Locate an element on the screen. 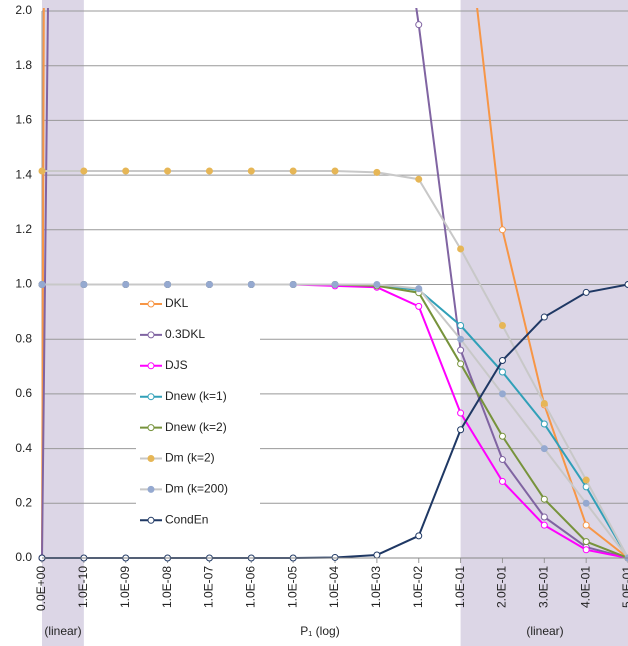  y-tick-label: 0.0 is located at coordinates (23, 557).